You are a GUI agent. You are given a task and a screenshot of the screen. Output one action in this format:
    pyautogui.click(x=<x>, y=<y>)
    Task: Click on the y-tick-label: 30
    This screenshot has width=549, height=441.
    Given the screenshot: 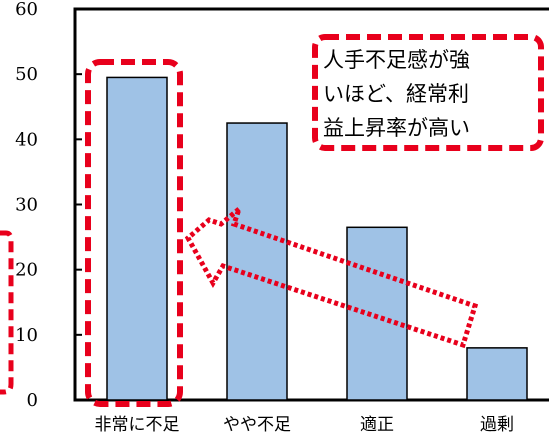 What is the action you would take?
    pyautogui.click(x=26, y=205)
    